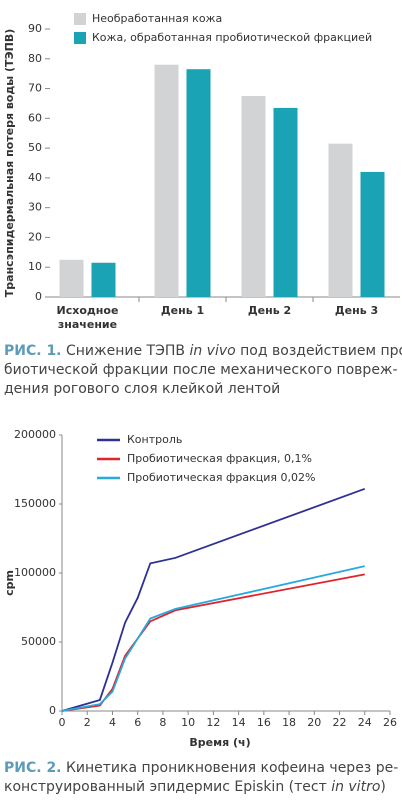 The width and height of the screenshot is (402, 800). I want to click on y-tick-label: 30, so click(35, 207).